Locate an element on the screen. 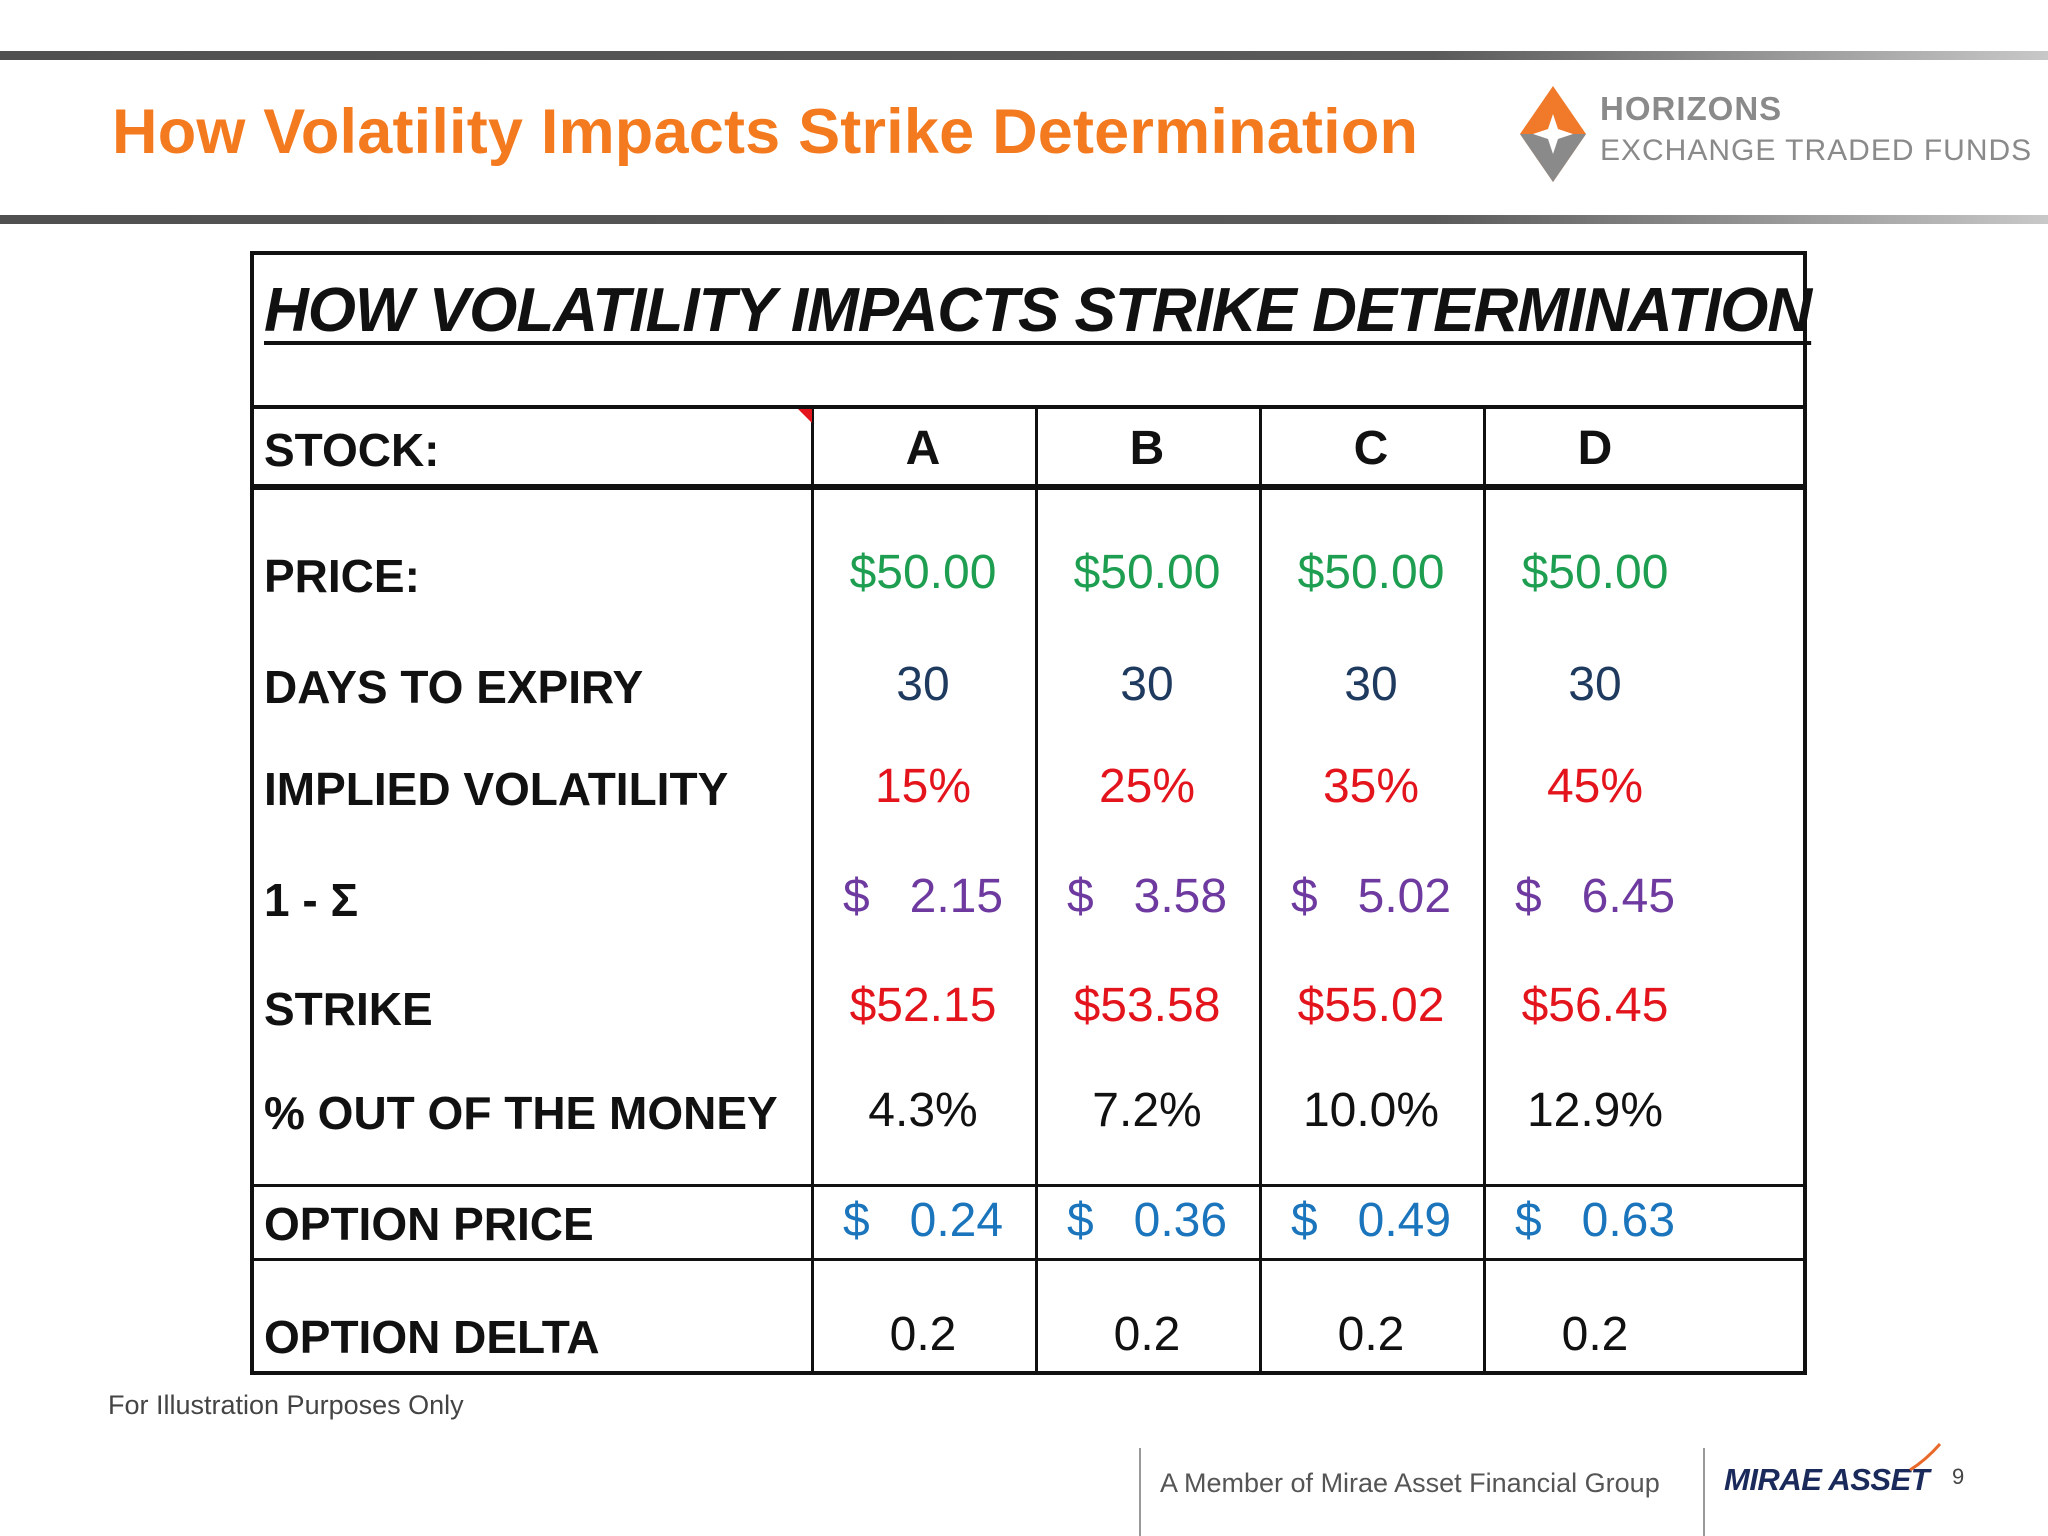 The height and width of the screenshot is (1536, 2048). strike-d: $56.45 is located at coordinates (1595, 1005).